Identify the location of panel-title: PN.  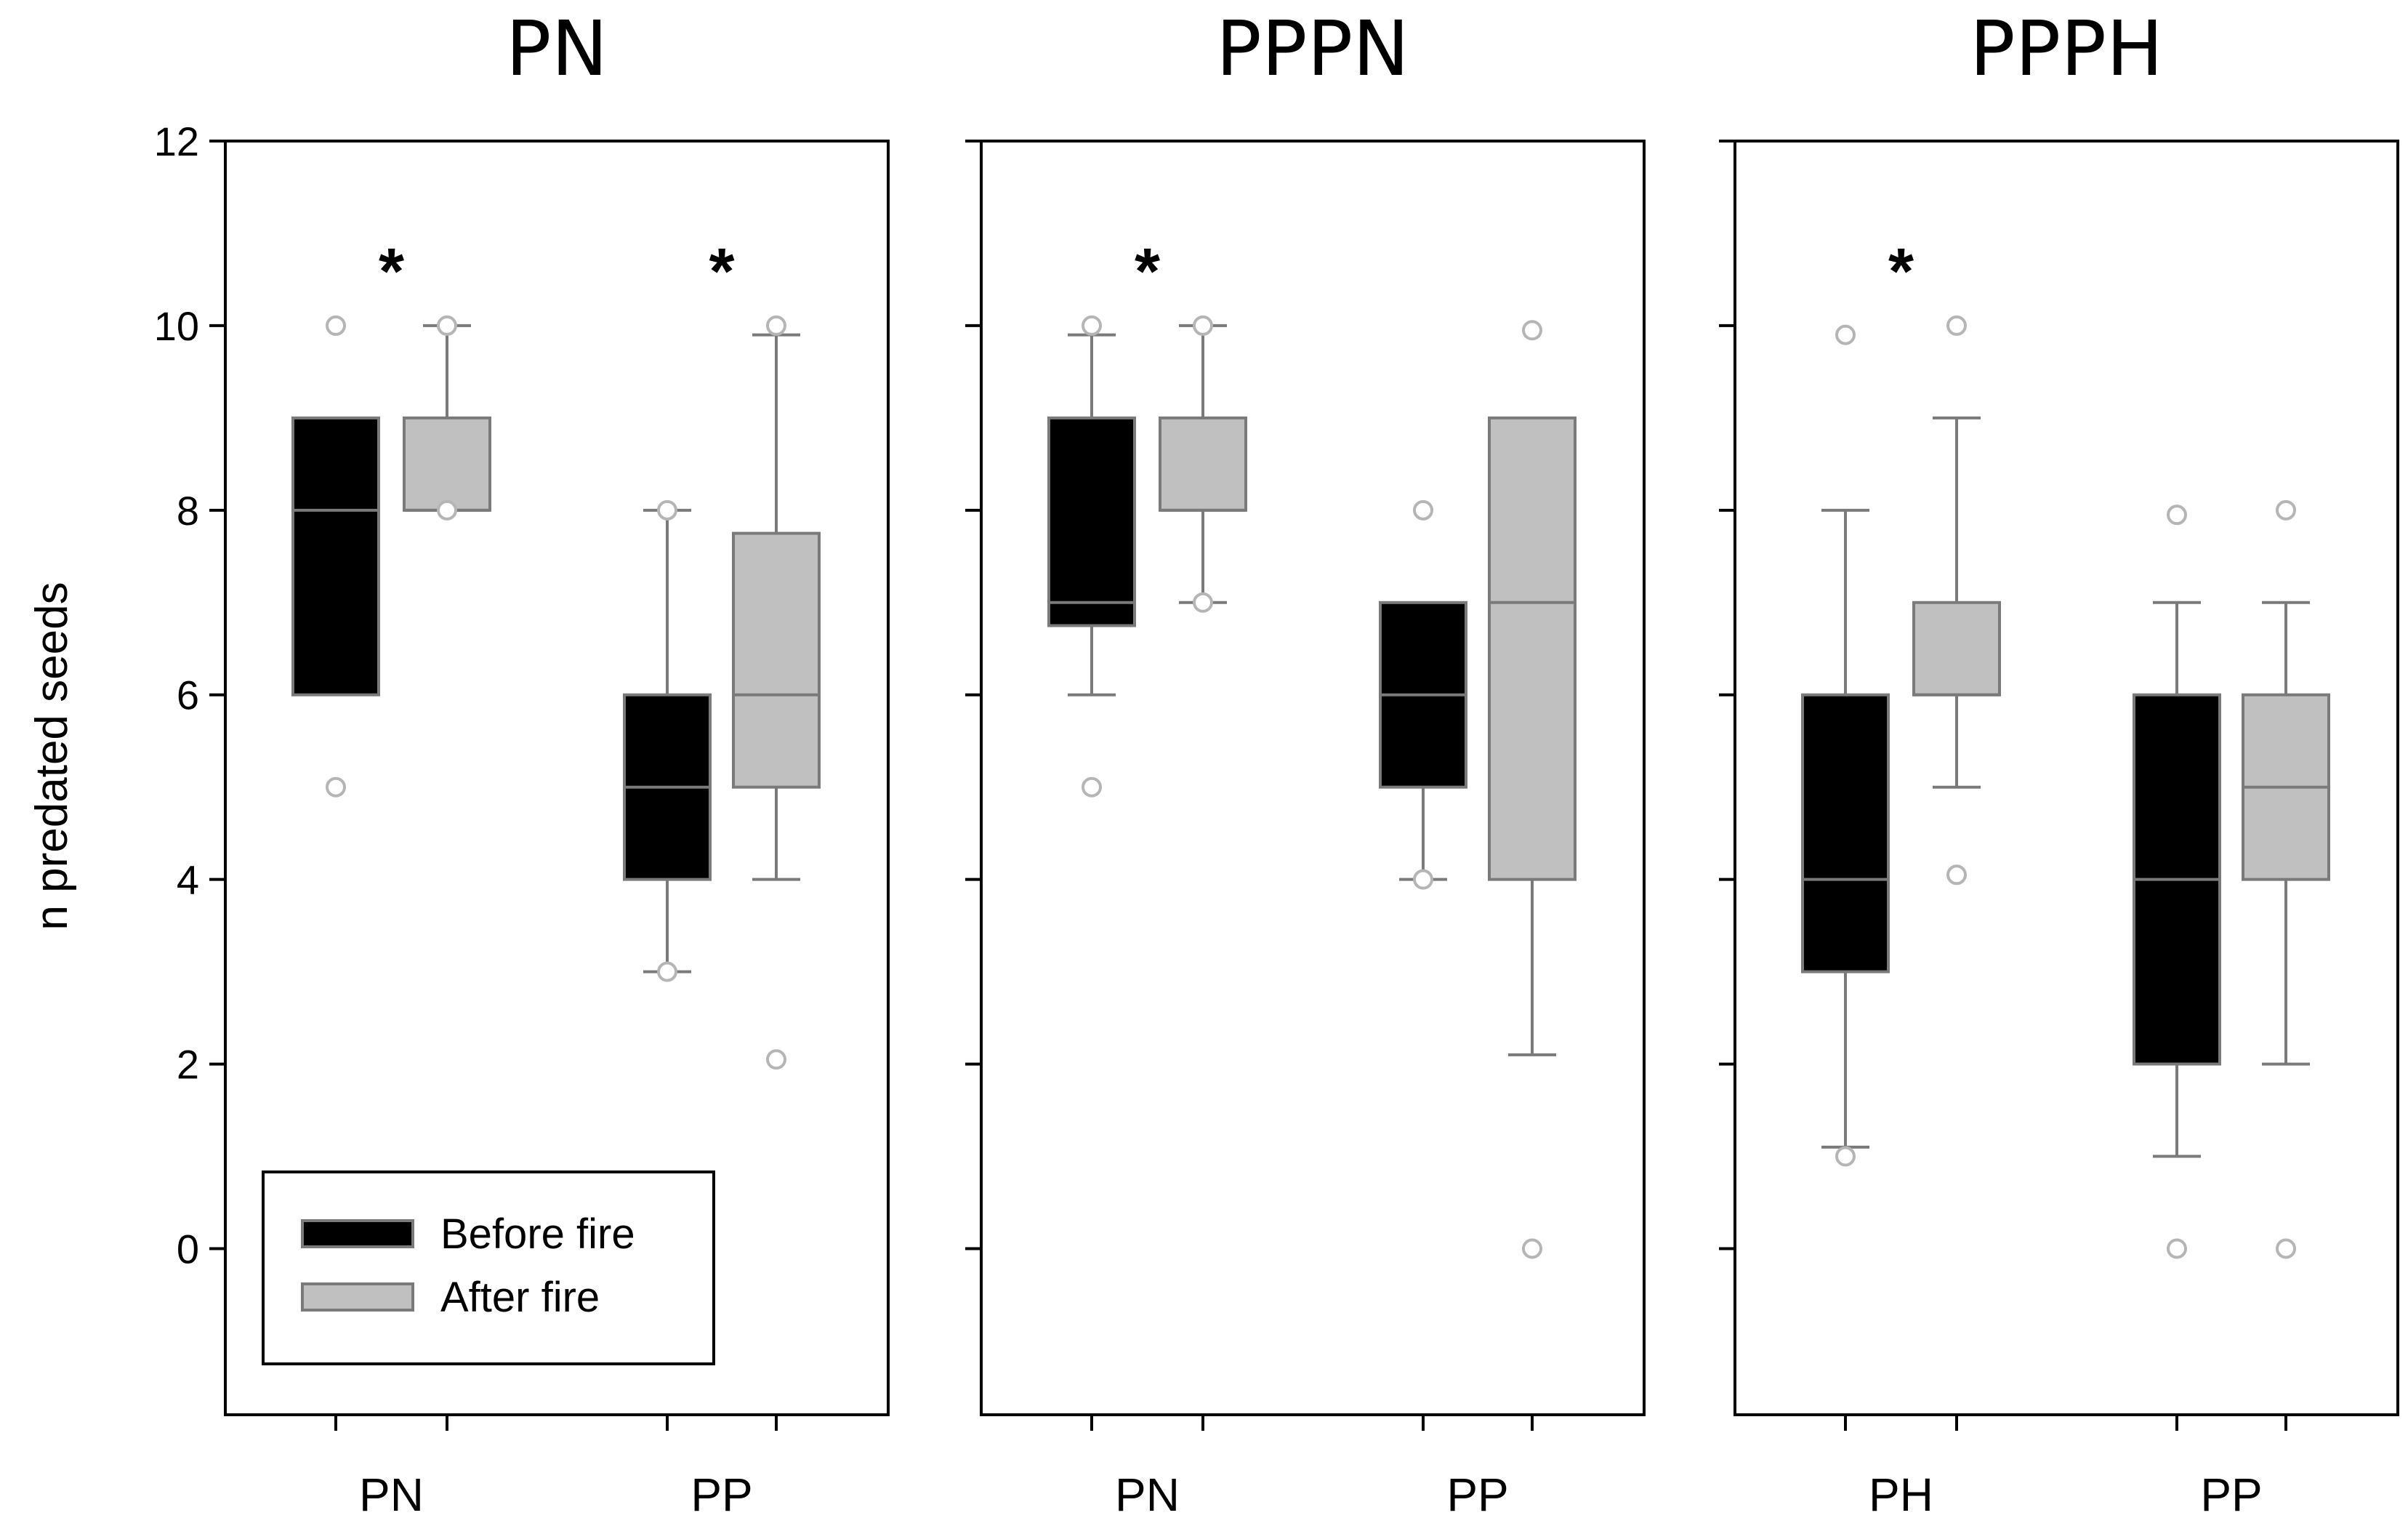
(557, 48).